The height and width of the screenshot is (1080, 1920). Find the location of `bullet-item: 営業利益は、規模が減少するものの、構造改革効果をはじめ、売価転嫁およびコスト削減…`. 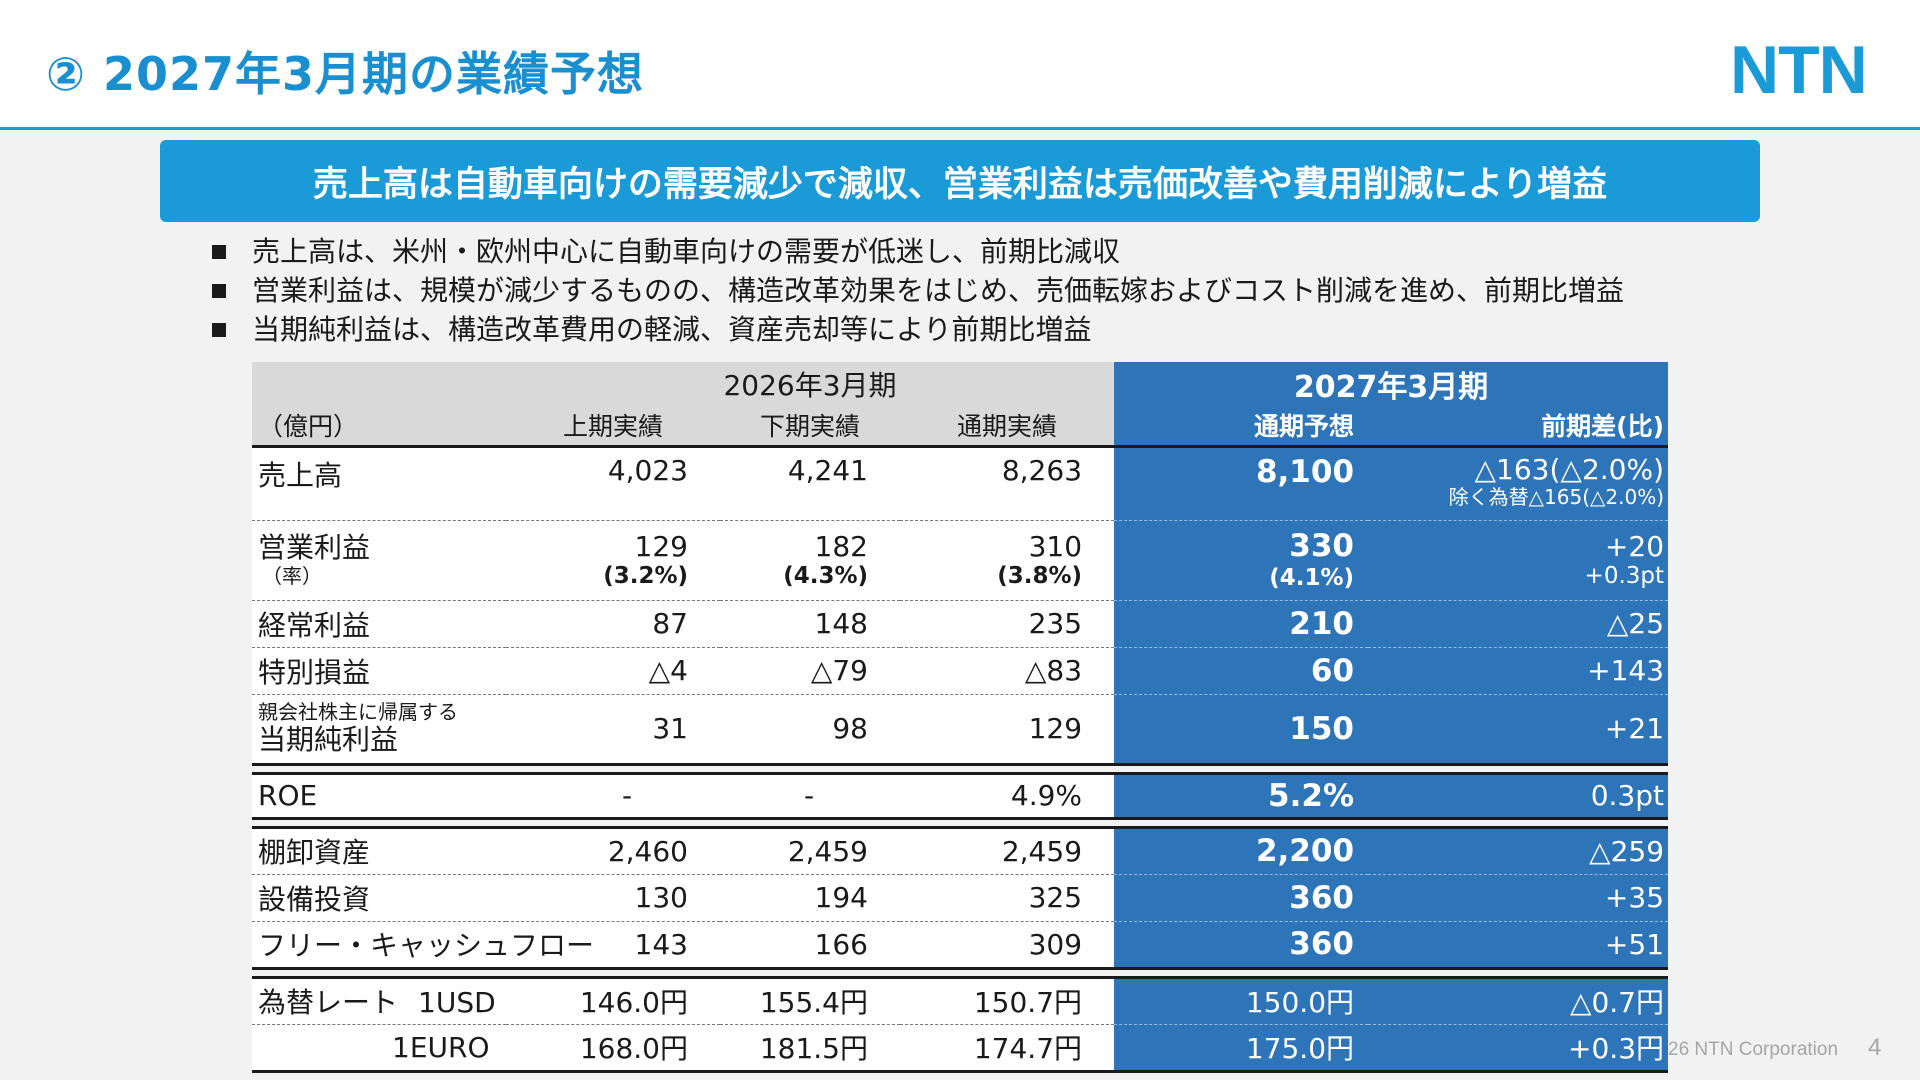

bullet-item: 営業利益は、規模が減少するものの、構造改革効果をはじめ、売価転嫁およびコスト削減… is located at coordinates (918, 290).